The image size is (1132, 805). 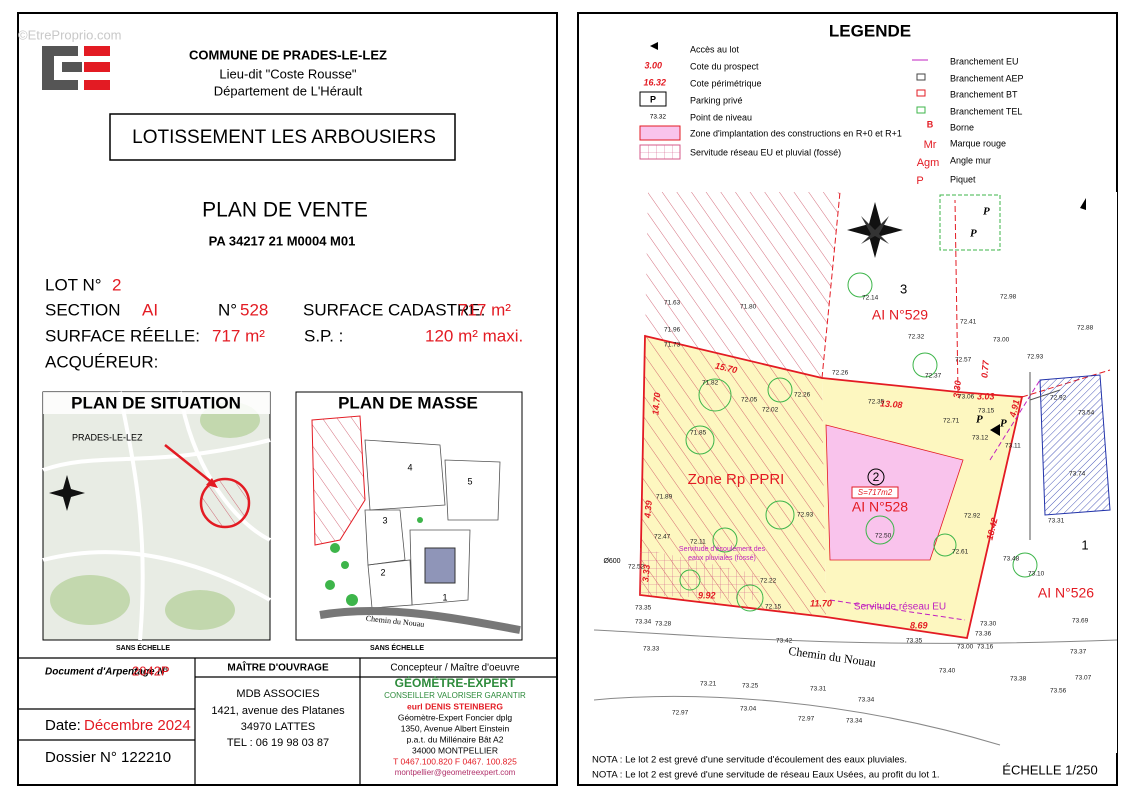 What do you see at coordinates (947, 671) in the screenshot?
I see `spot-height: 73.40` at bounding box center [947, 671].